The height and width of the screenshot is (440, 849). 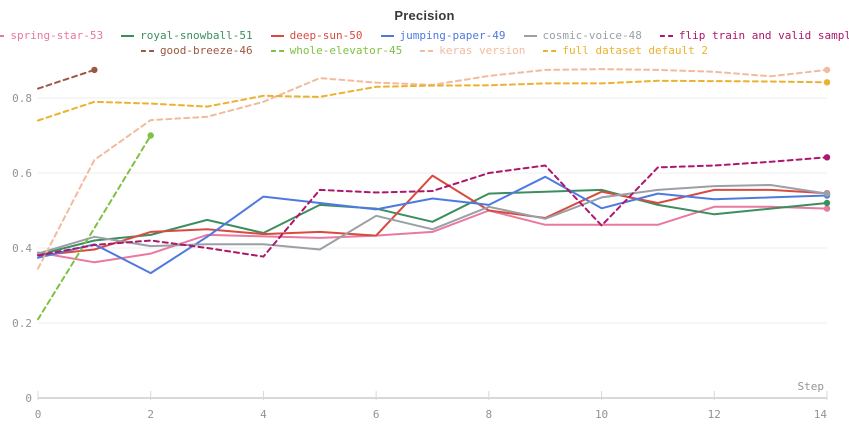 What do you see at coordinates (811, 386) in the screenshot?
I see `x-axis-label: Step` at bounding box center [811, 386].